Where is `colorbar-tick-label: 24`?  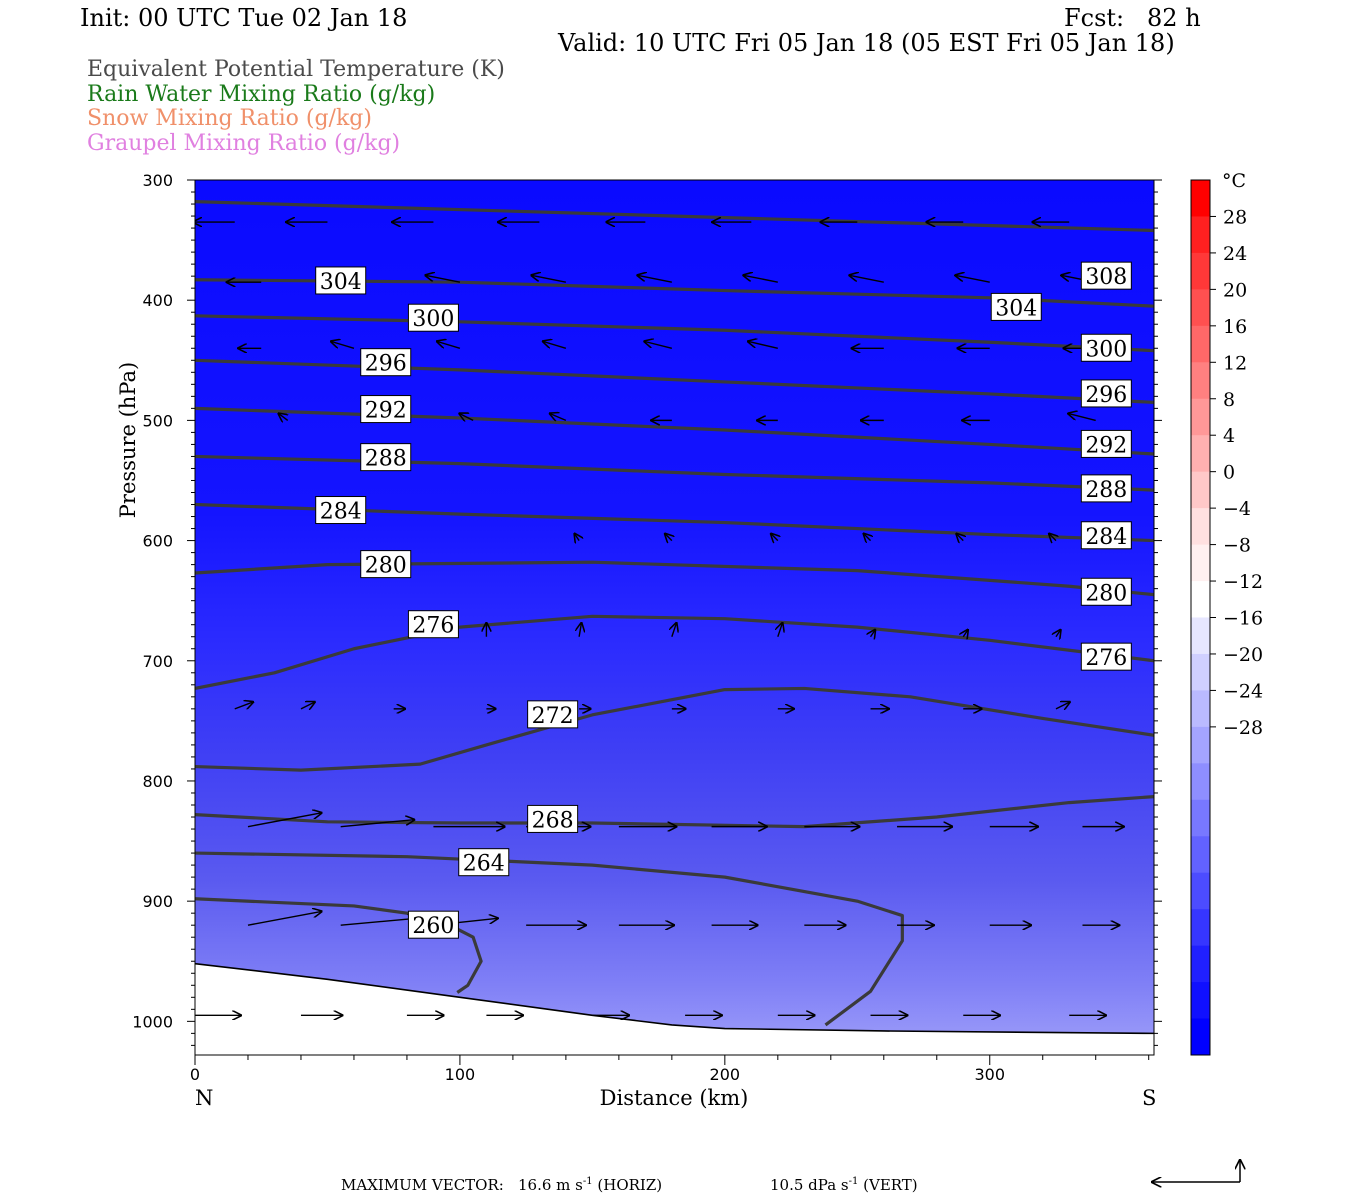
colorbar-tick-label: 24 is located at coordinates (1235, 254).